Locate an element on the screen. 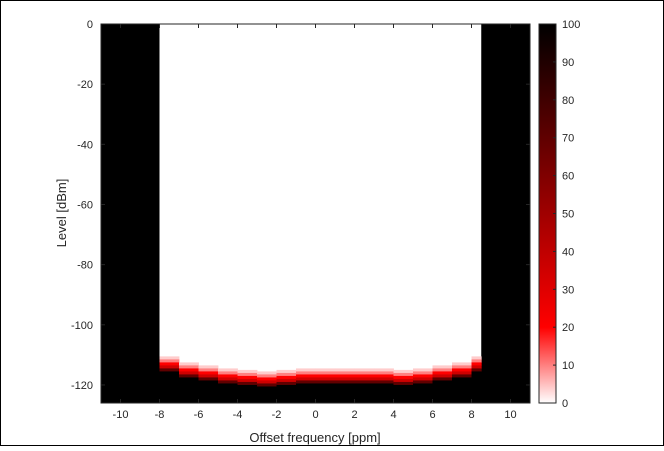  y-tick-label: -60 is located at coordinates (85, 205).